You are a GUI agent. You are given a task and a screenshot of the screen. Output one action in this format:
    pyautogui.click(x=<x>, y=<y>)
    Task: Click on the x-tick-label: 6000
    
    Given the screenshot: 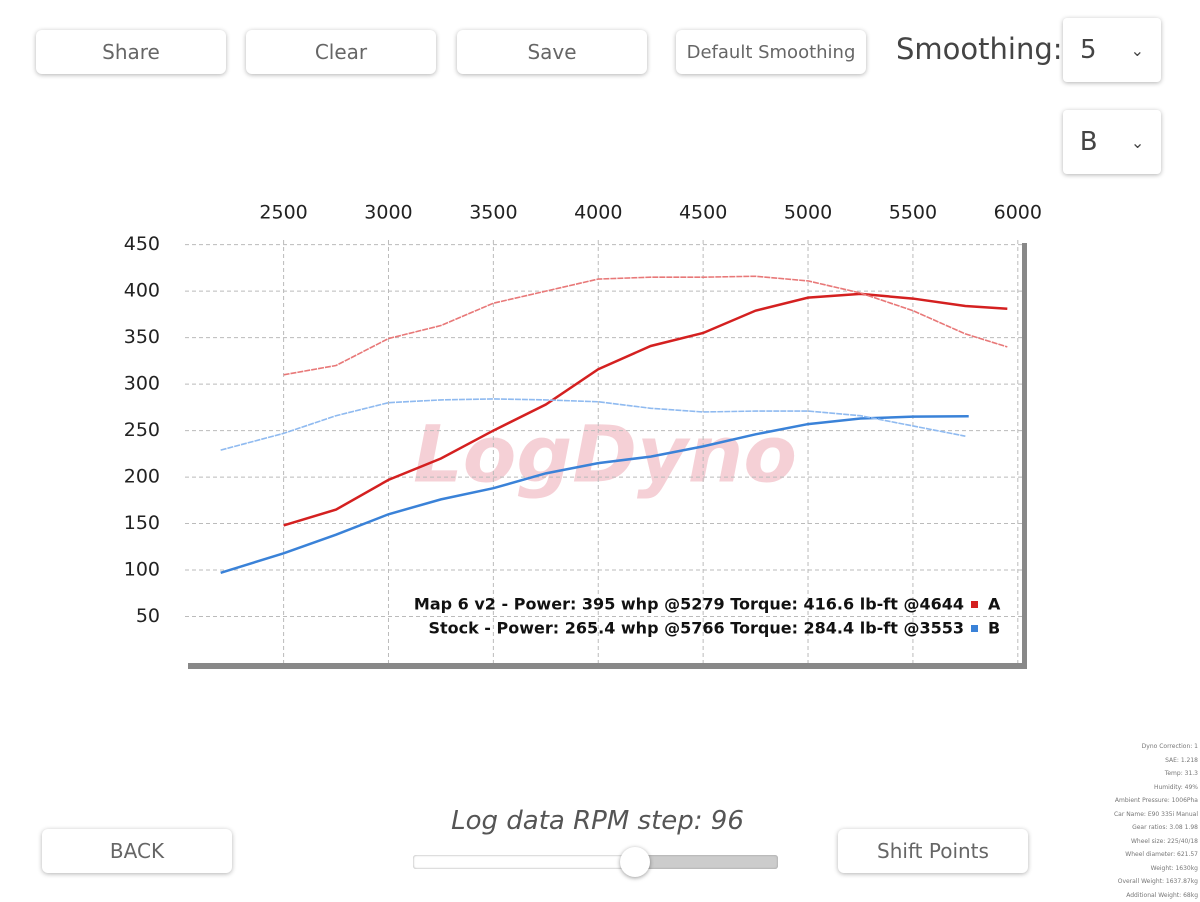 What is the action you would take?
    pyautogui.click(x=1018, y=213)
    